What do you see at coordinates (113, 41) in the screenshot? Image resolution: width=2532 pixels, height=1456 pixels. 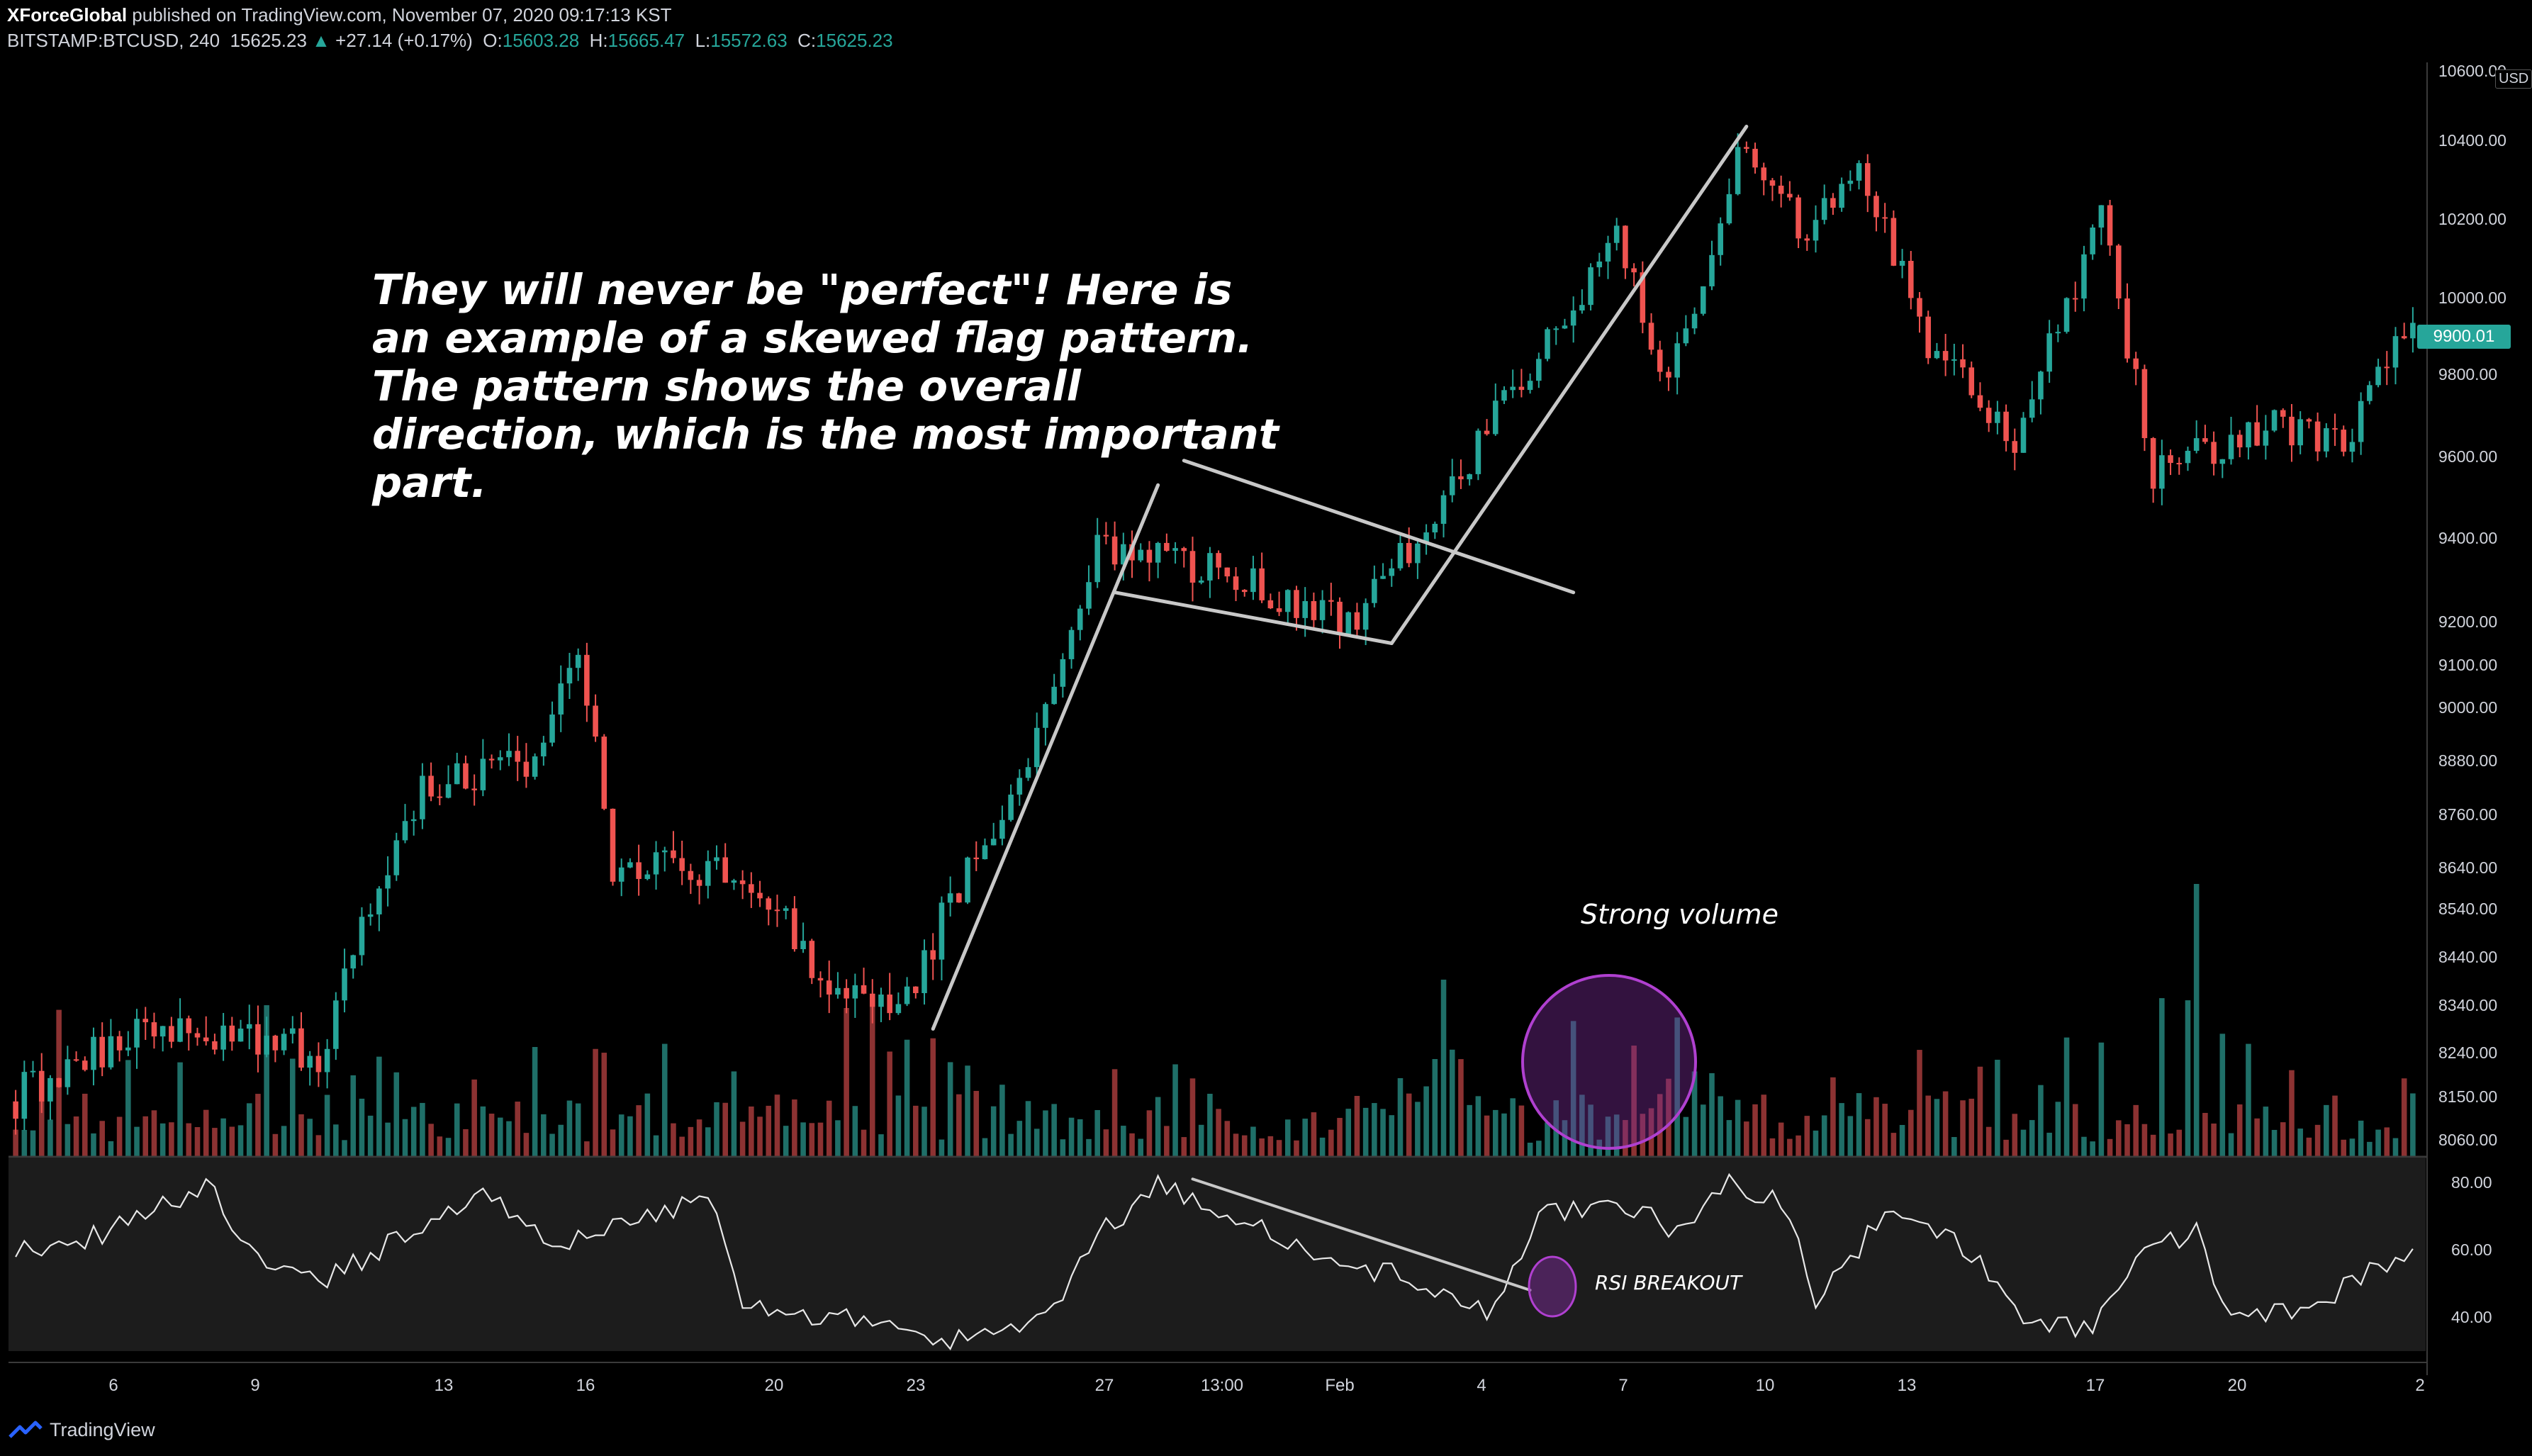 I see `symbol-name: BITSTAMP:BTCUSD, 240` at bounding box center [113, 41].